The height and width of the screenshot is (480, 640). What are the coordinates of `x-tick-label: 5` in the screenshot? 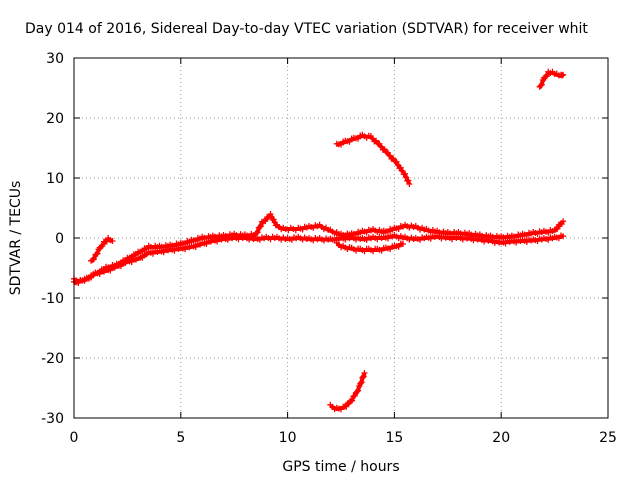 It's located at (180, 438).